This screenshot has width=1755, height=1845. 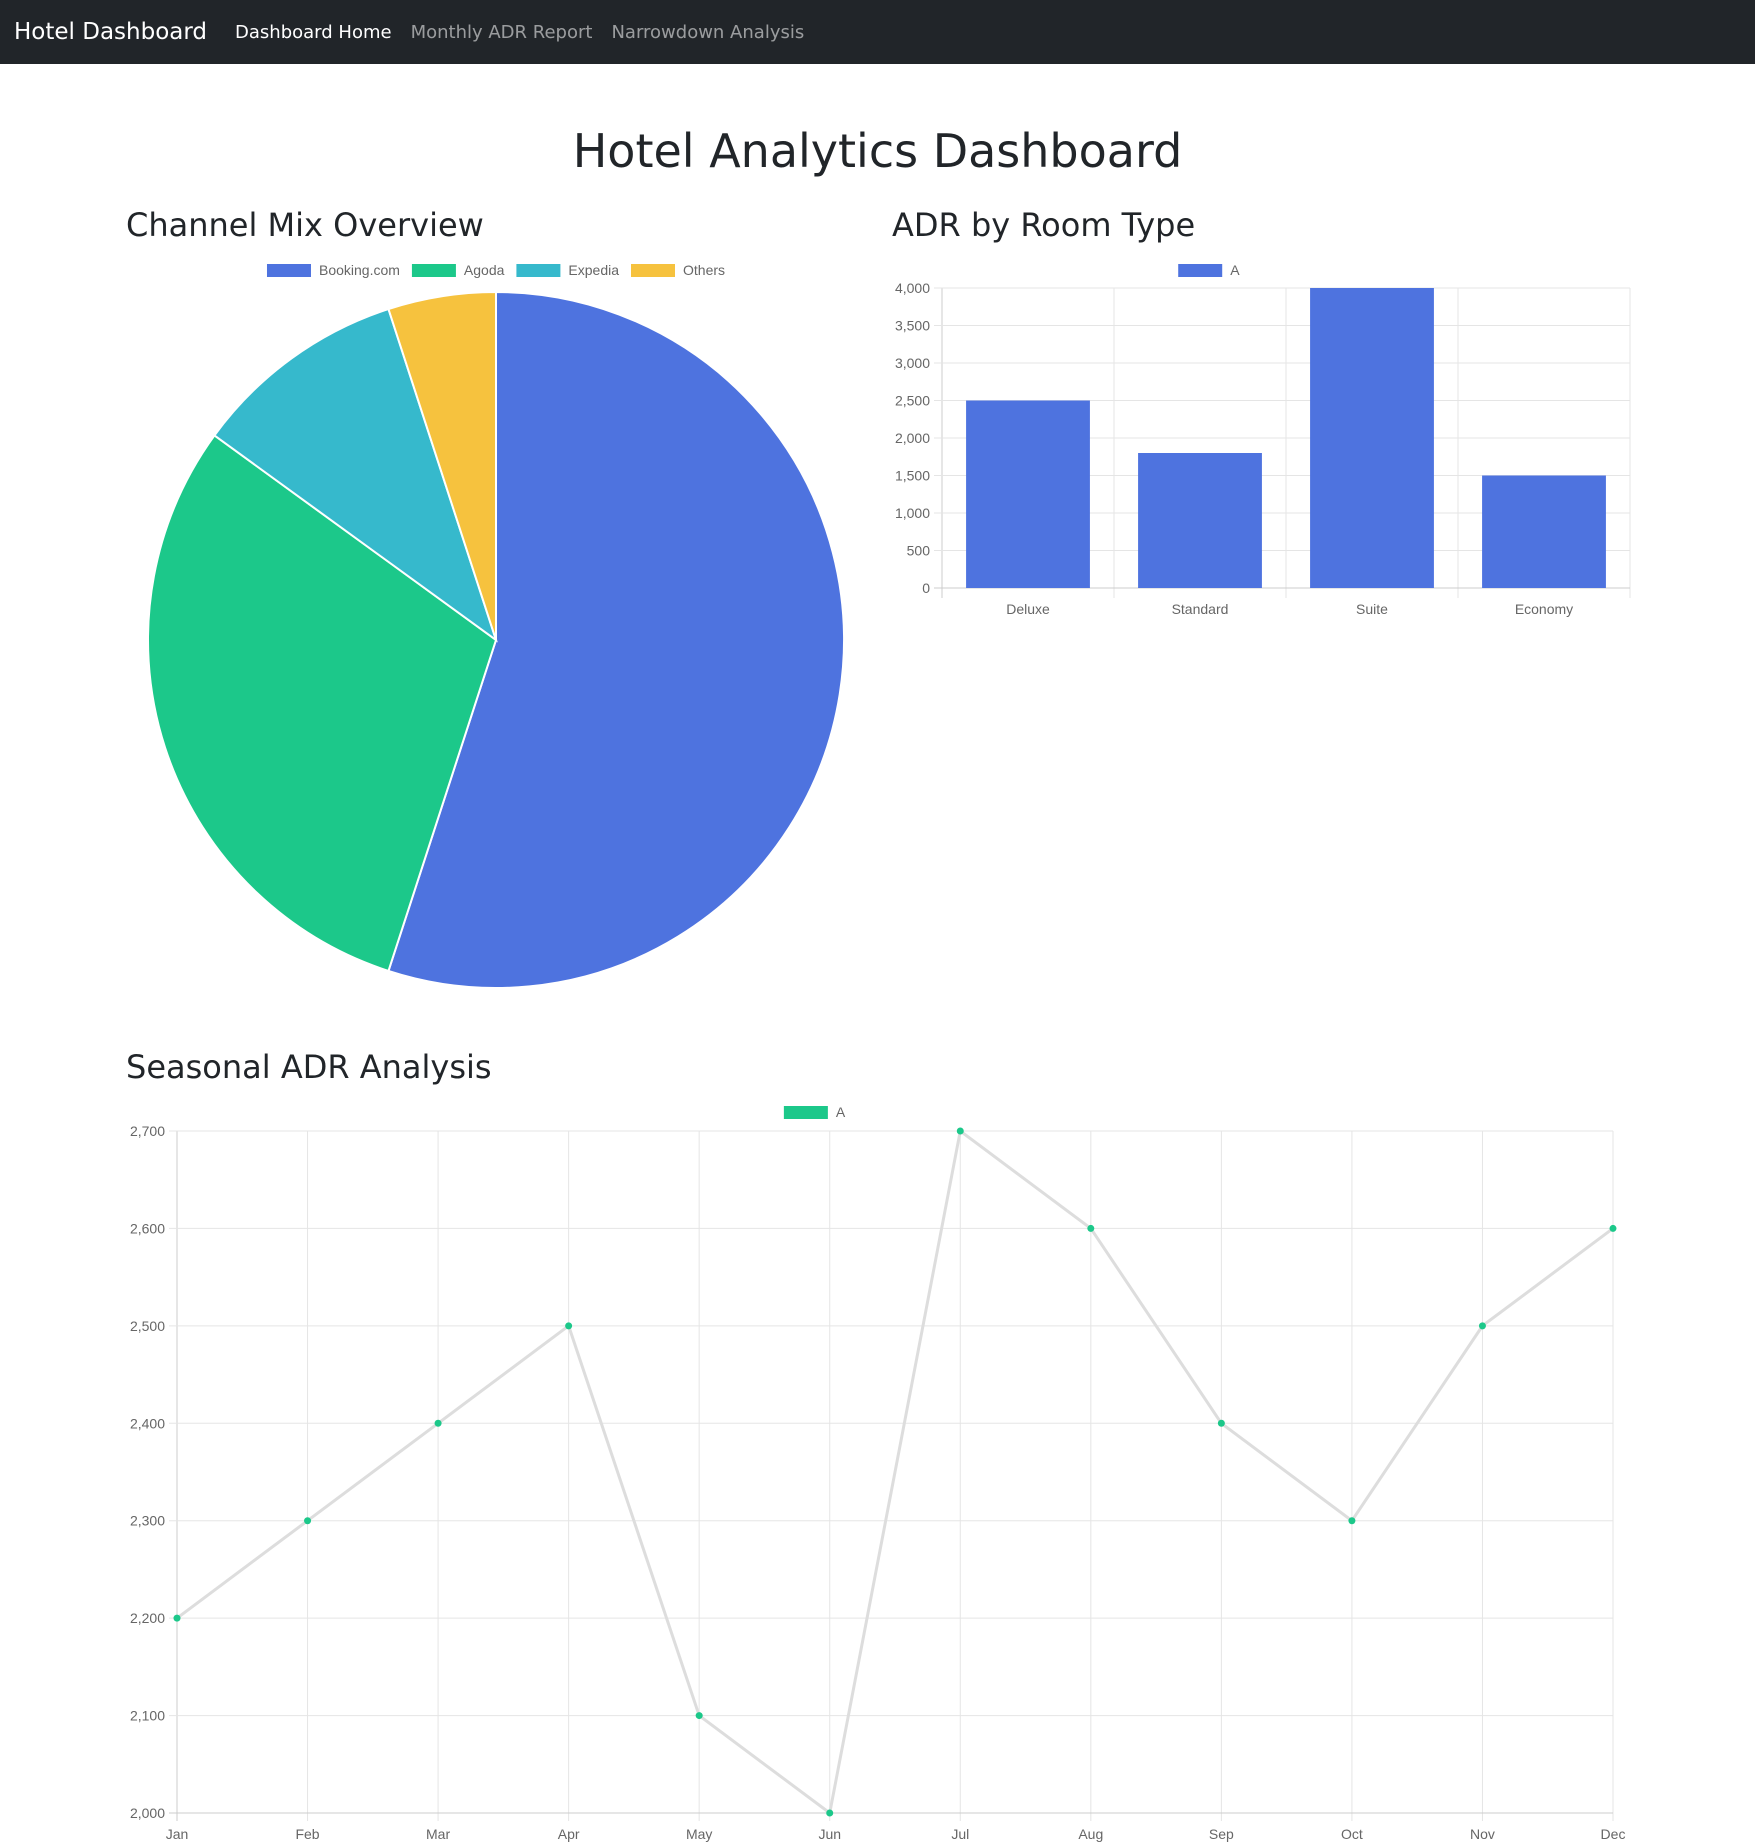 What do you see at coordinates (288, 270) in the screenshot?
I see `legend-swatch-booking-com` at bounding box center [288, 270].